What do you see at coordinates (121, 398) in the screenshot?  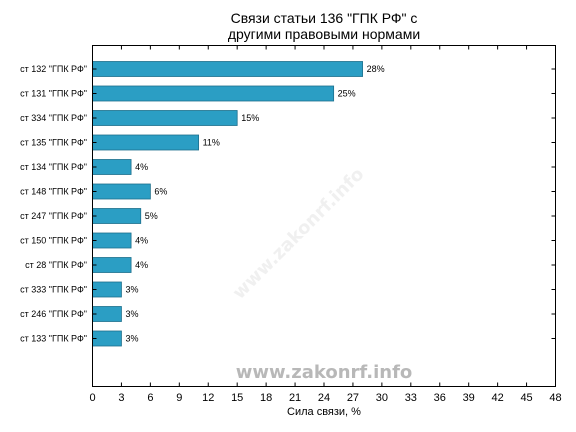 I see `x-tick-label: 3` at bounding box center [121, 398].